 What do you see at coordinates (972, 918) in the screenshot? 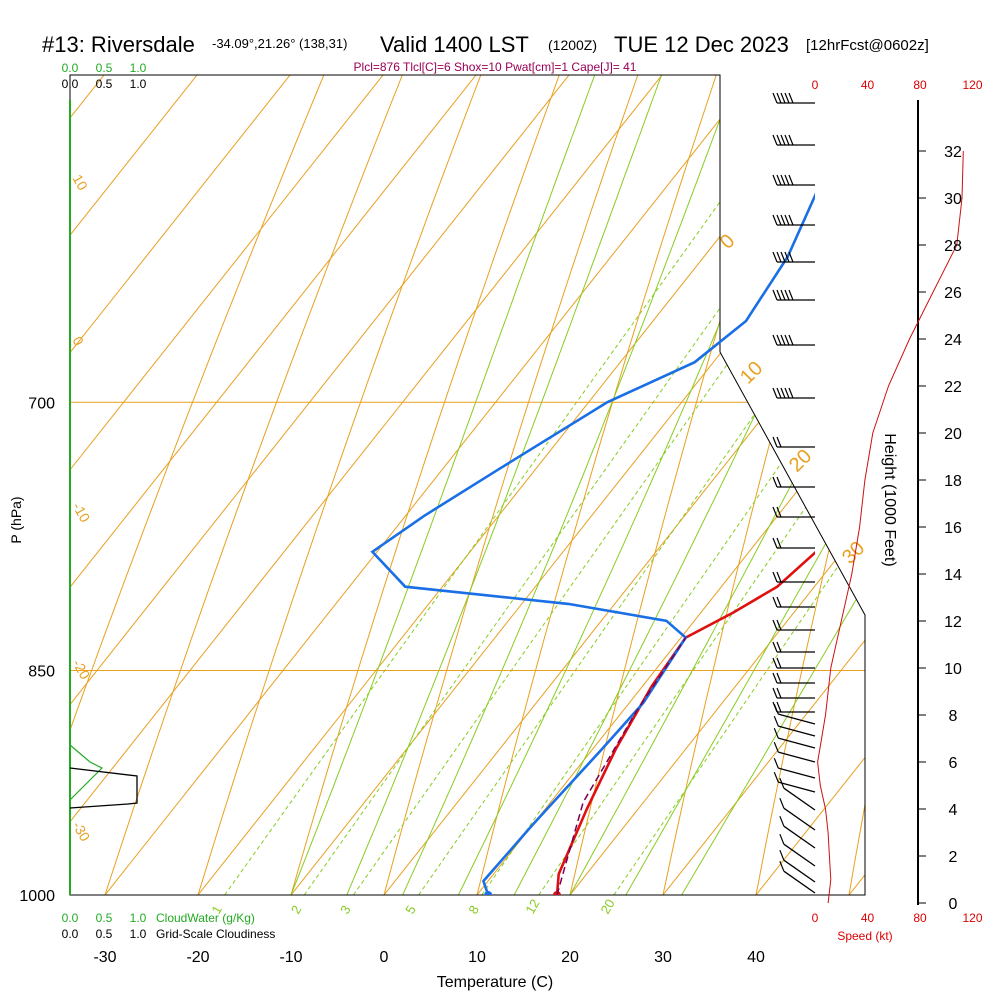
I see `speed-tick-label-bottom: 120` at bounding box center [972, 918].